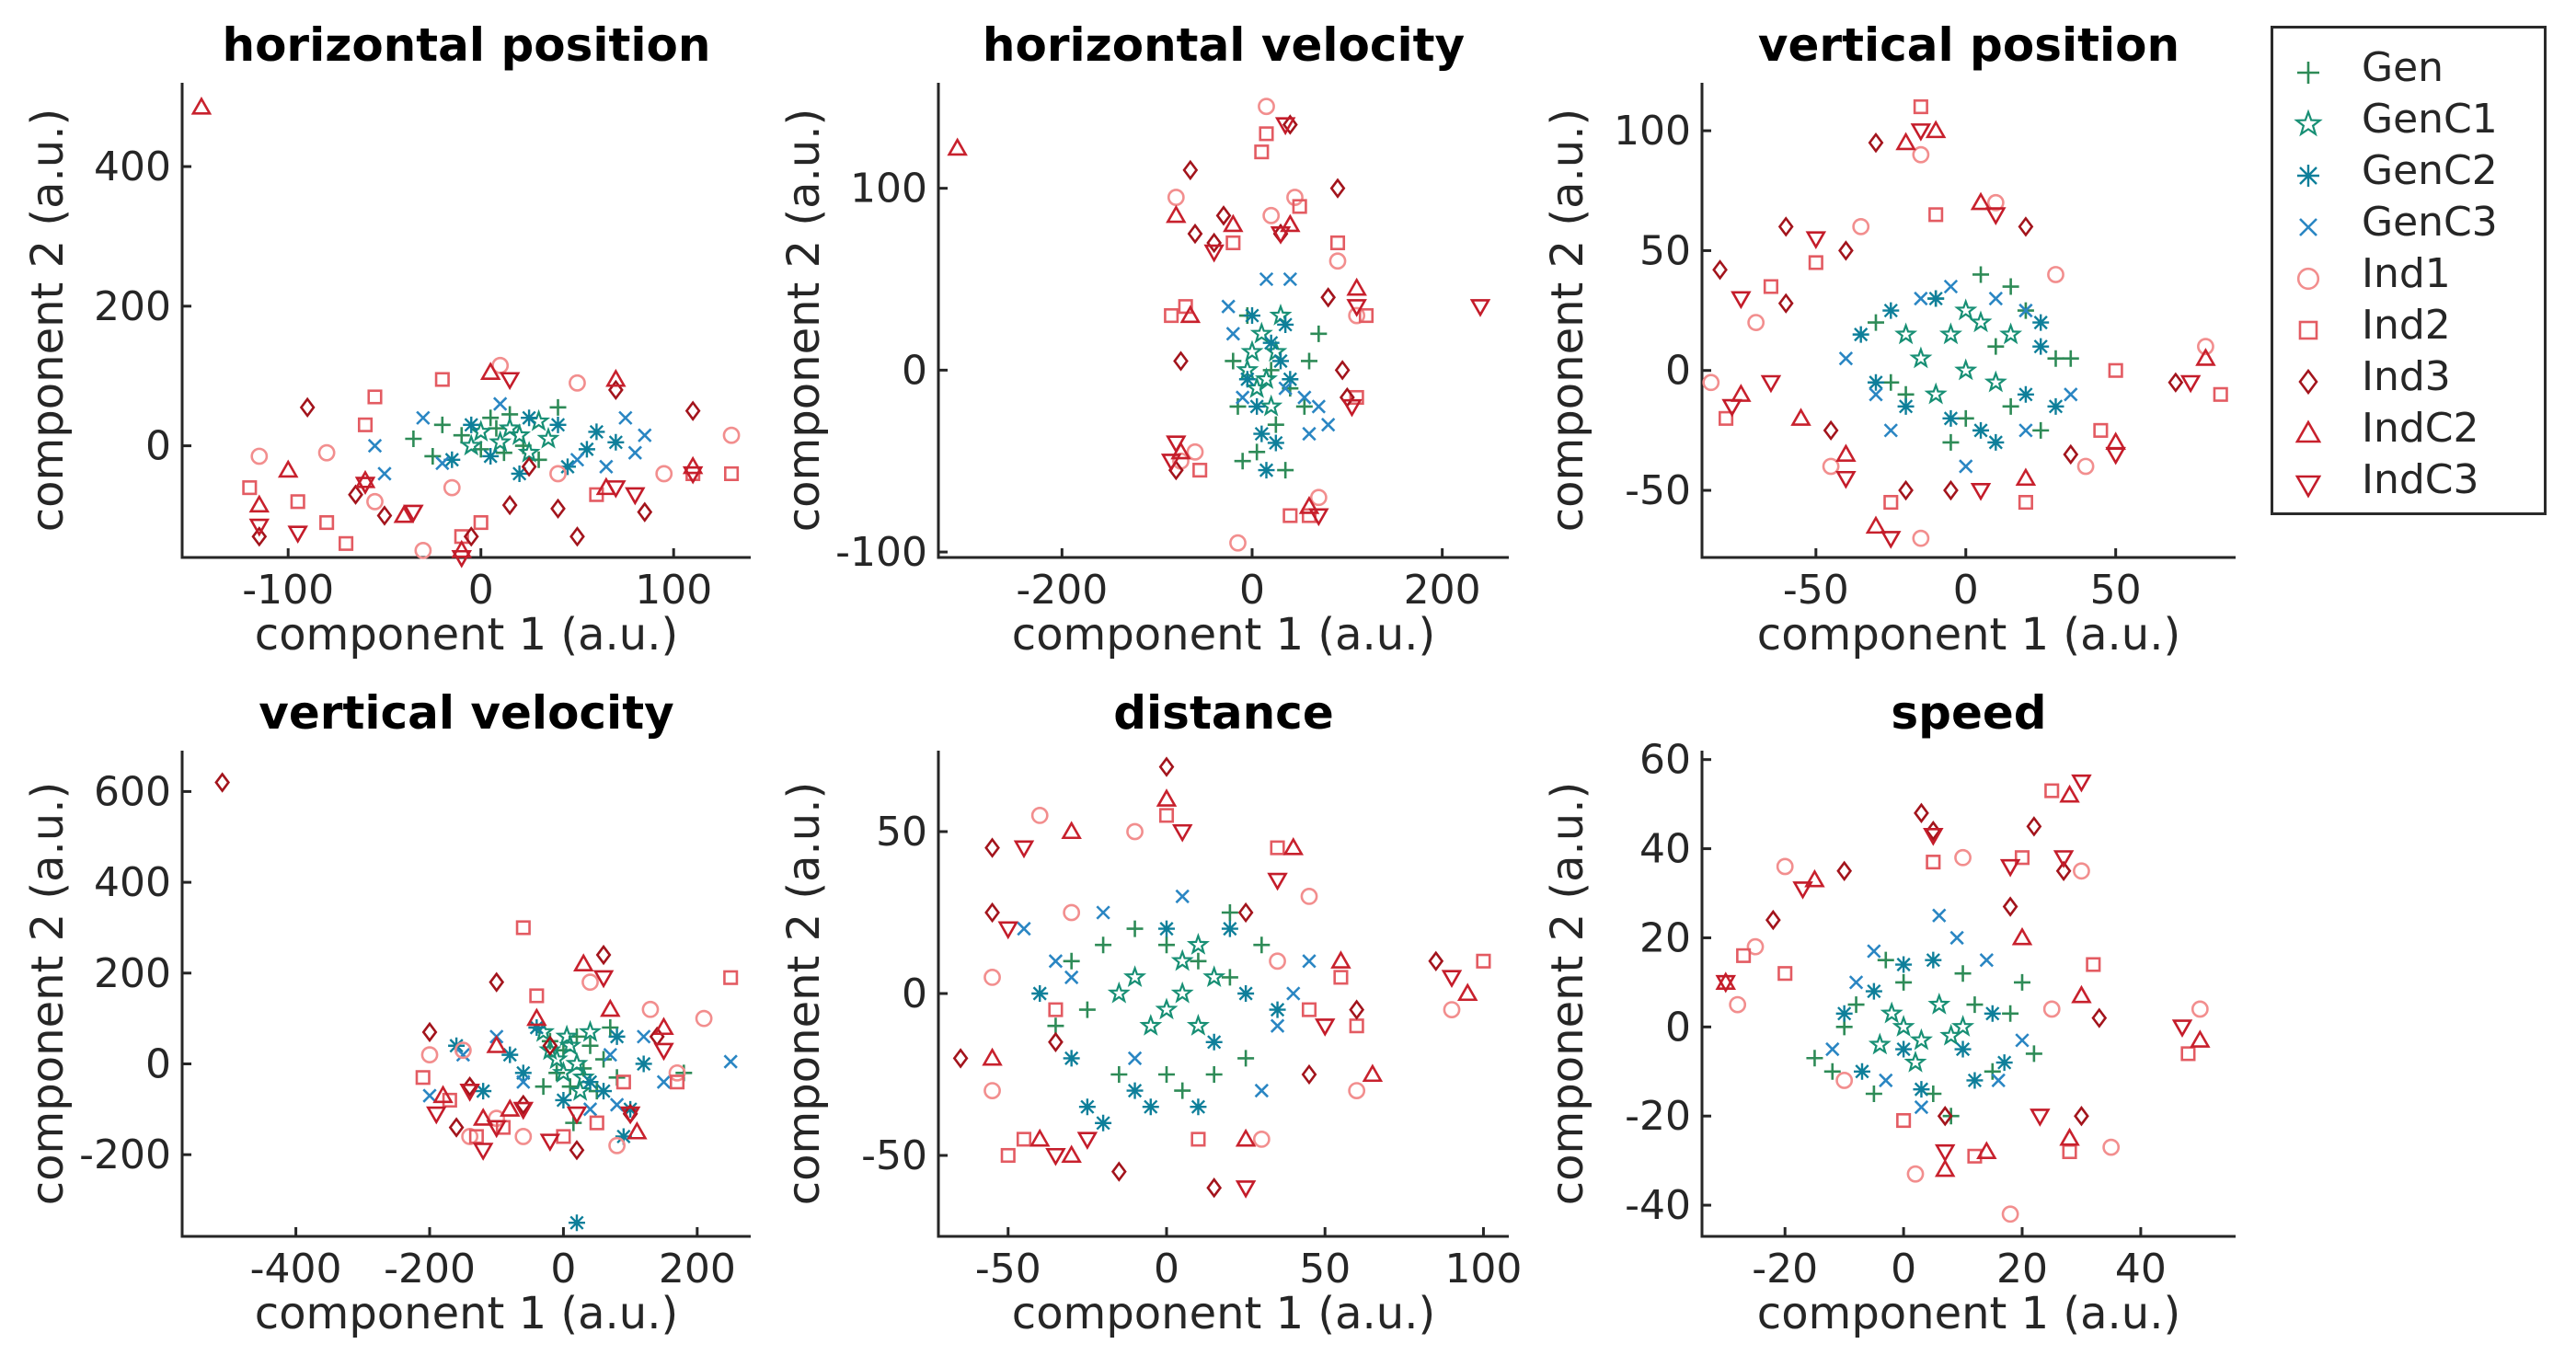 The image size is (2576, 1367). What do you see at coordinates (914, 371) in the screenshot?
I see `y-tick-label: 0` at bounding box center [914, 371].